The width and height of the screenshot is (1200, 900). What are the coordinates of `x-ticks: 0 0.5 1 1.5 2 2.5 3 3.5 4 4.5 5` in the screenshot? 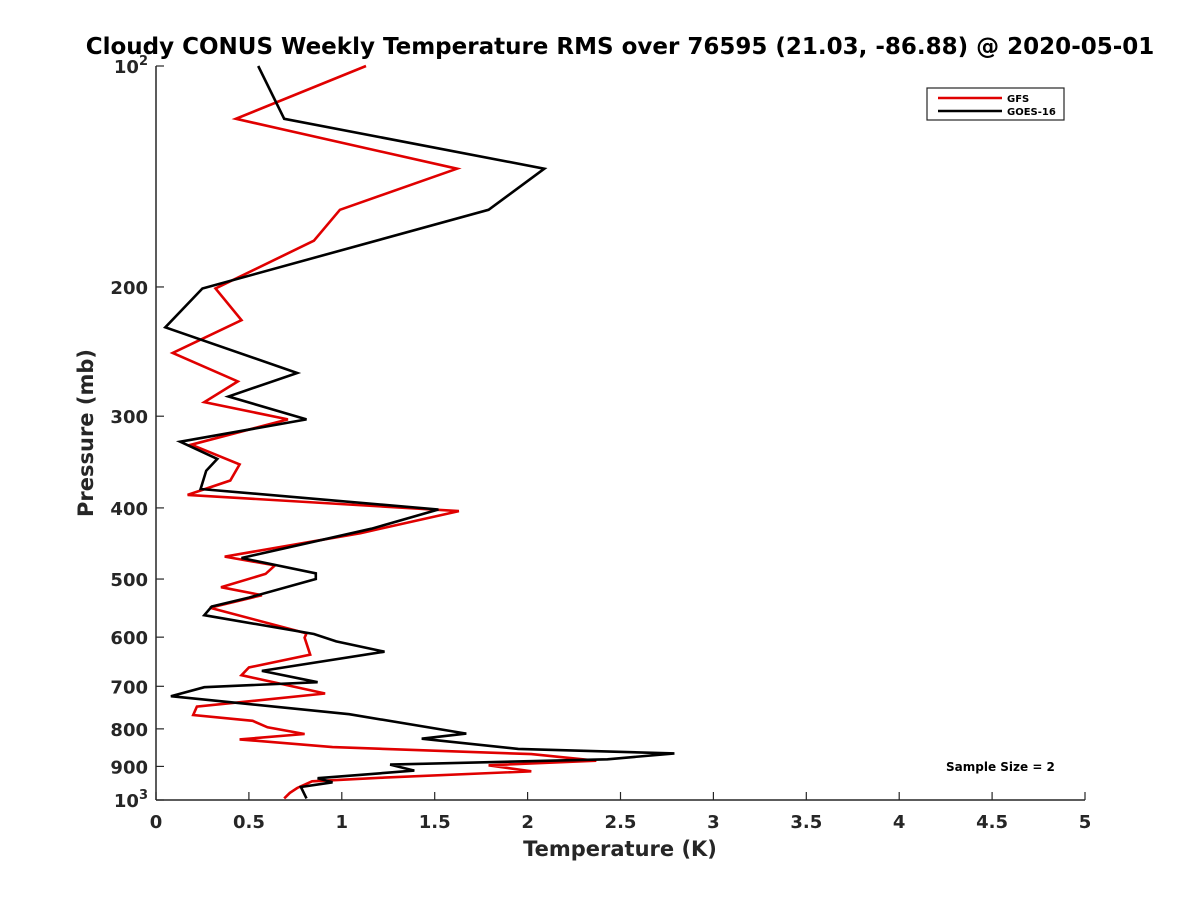 It's located at (621, 812).